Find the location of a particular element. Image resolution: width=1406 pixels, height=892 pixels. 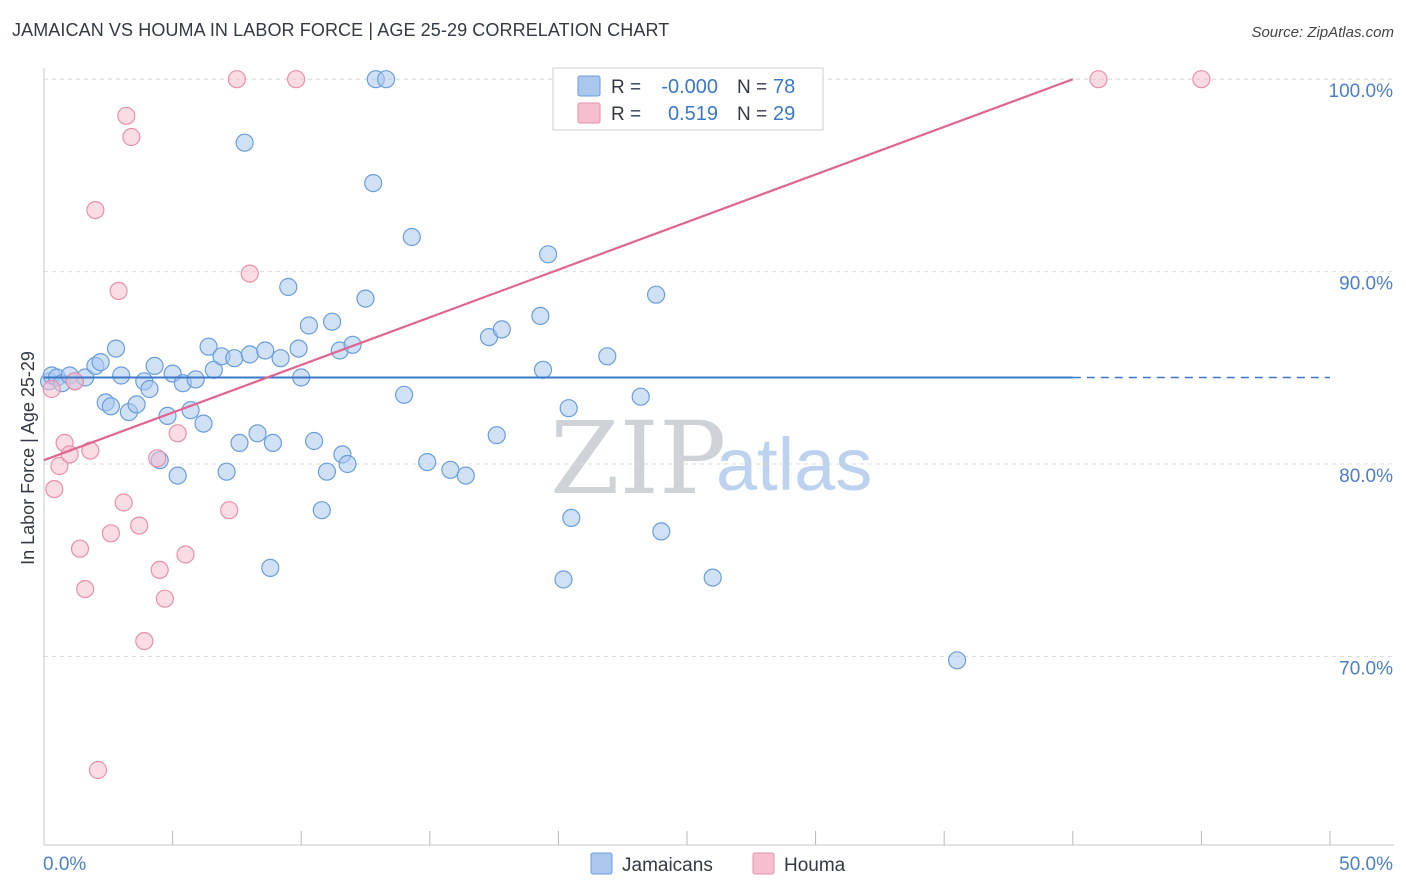

legend-n-label-jamaicans: N = is located at coordinates (752, 87).